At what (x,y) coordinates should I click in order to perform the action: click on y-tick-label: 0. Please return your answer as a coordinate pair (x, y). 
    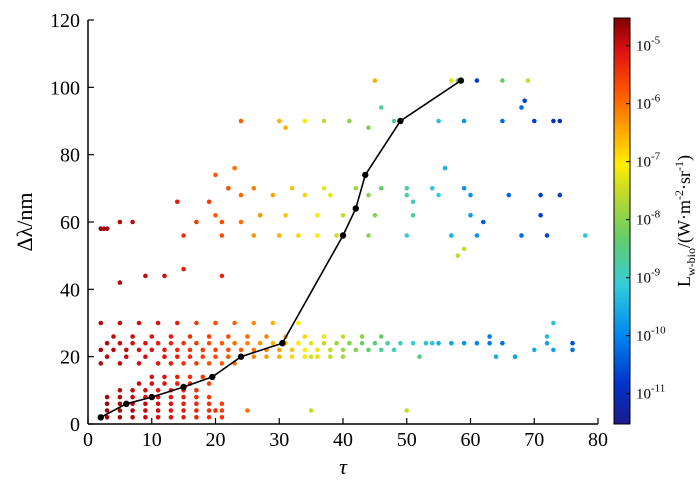
    Looking at the image, I should click on (75, 425).